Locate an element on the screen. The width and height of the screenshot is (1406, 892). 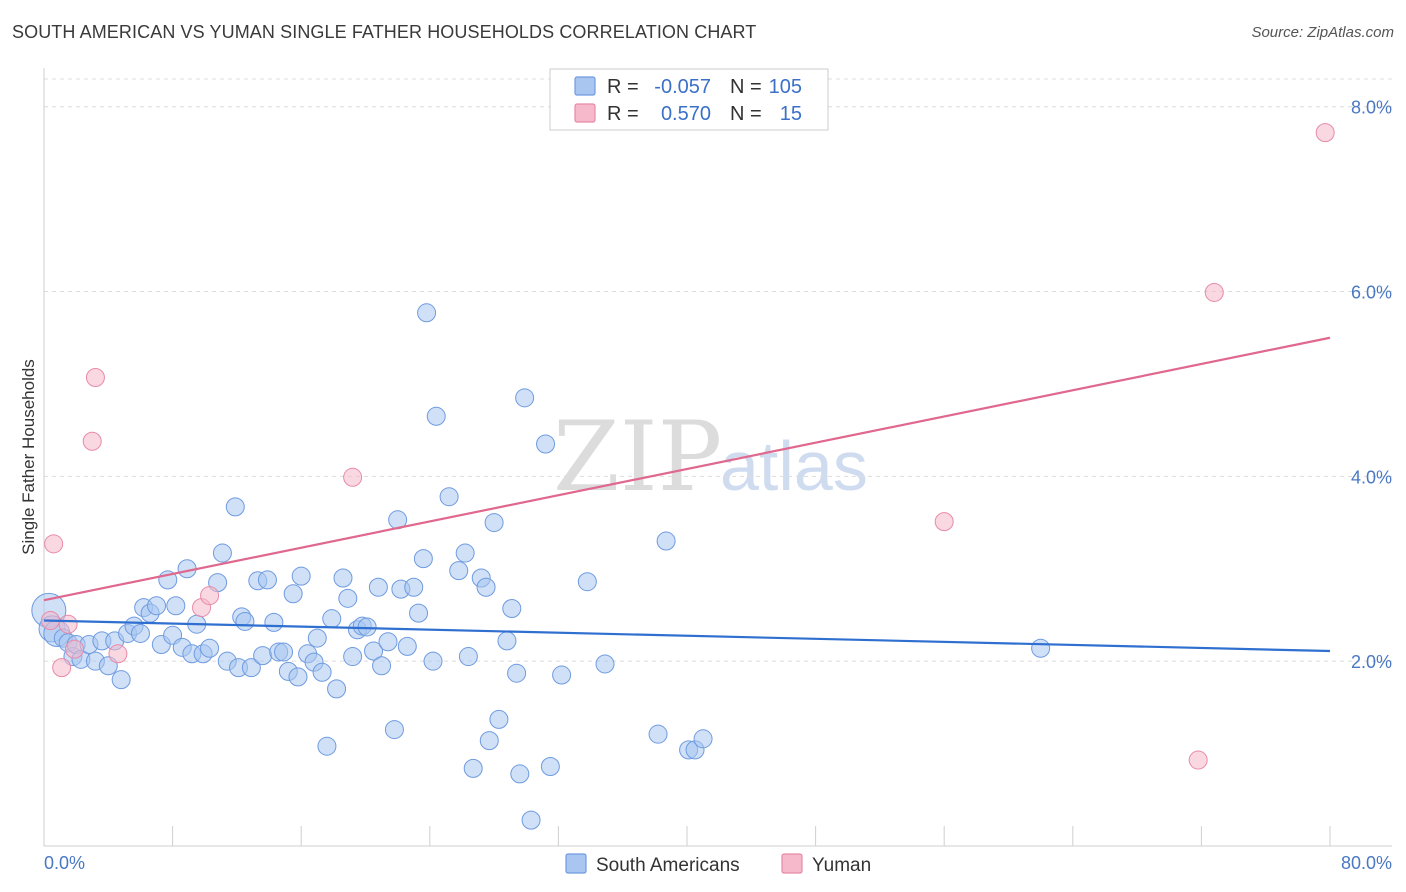
legend-r-value-yuman: 0.570 is located at coordinates (686, 114).